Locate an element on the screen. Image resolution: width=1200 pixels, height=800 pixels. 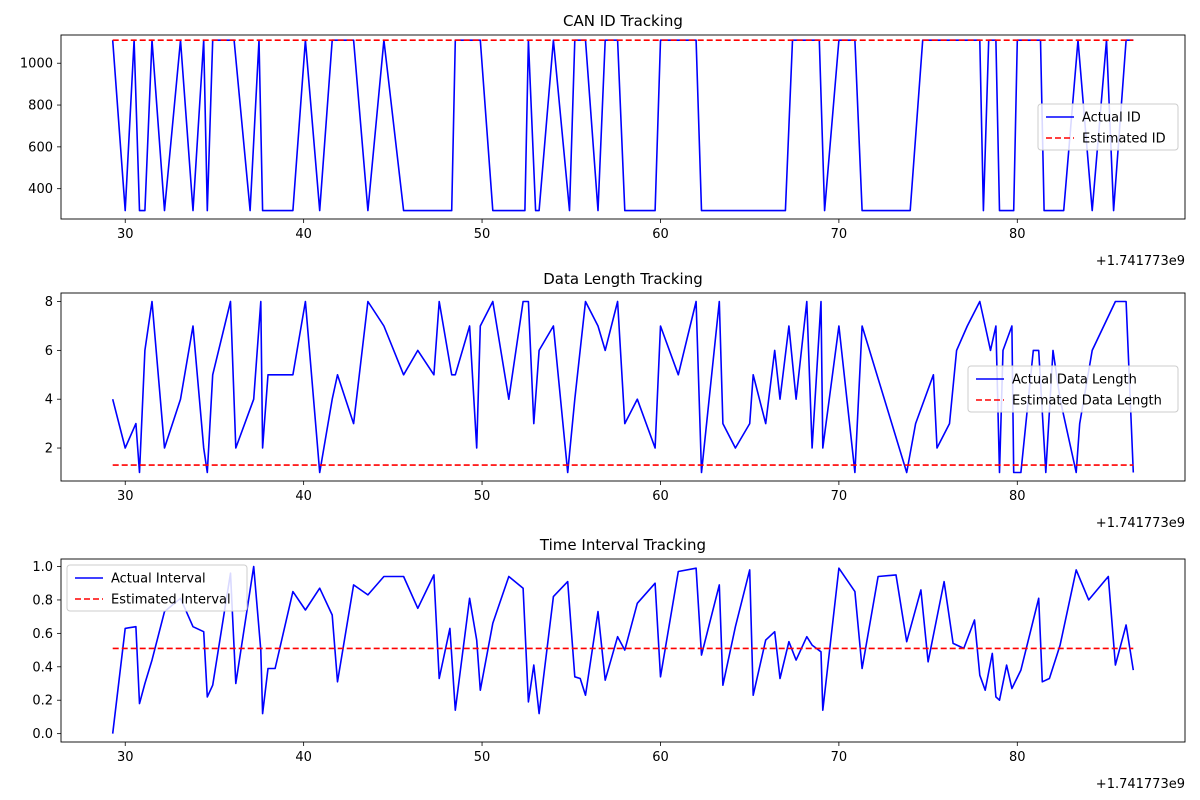
legend-entry-label: Actual Interval is located at coordinates (158, 579).